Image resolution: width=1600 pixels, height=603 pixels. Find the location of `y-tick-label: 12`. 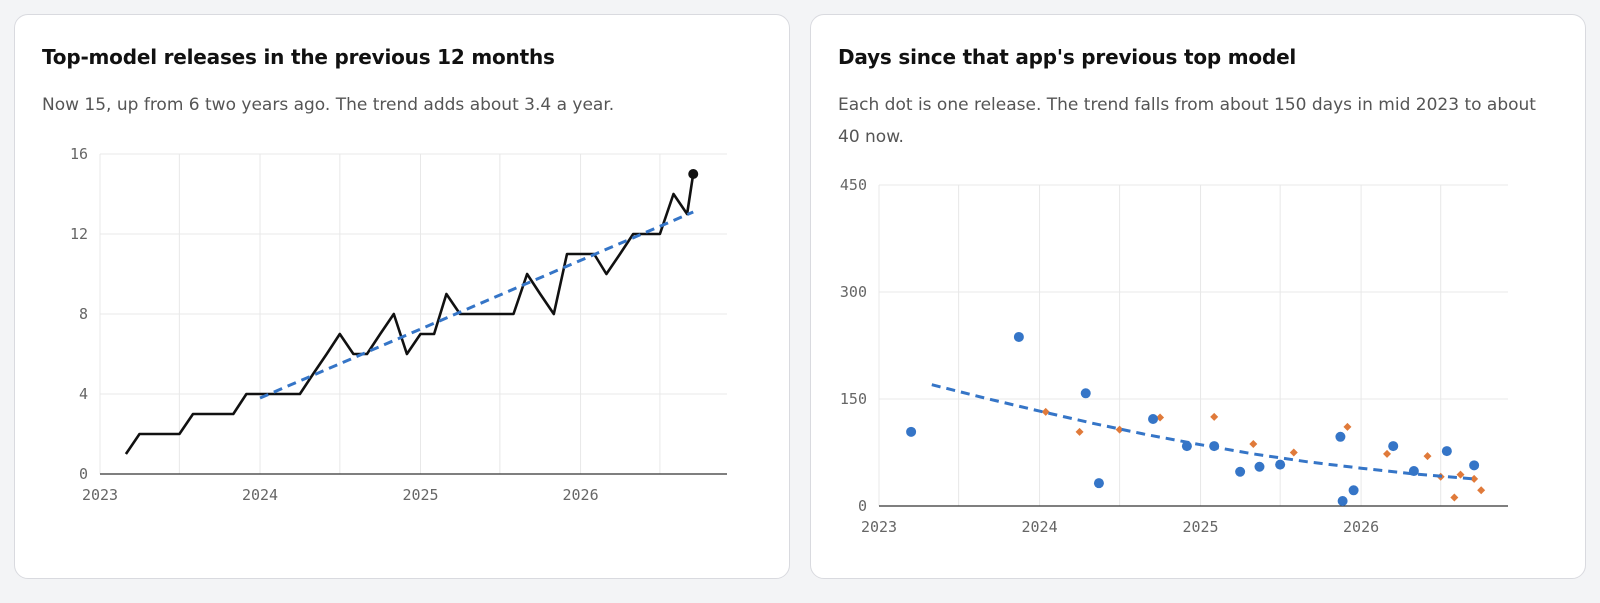

y-tick-label: 12 is located at coordinates (79, 234).